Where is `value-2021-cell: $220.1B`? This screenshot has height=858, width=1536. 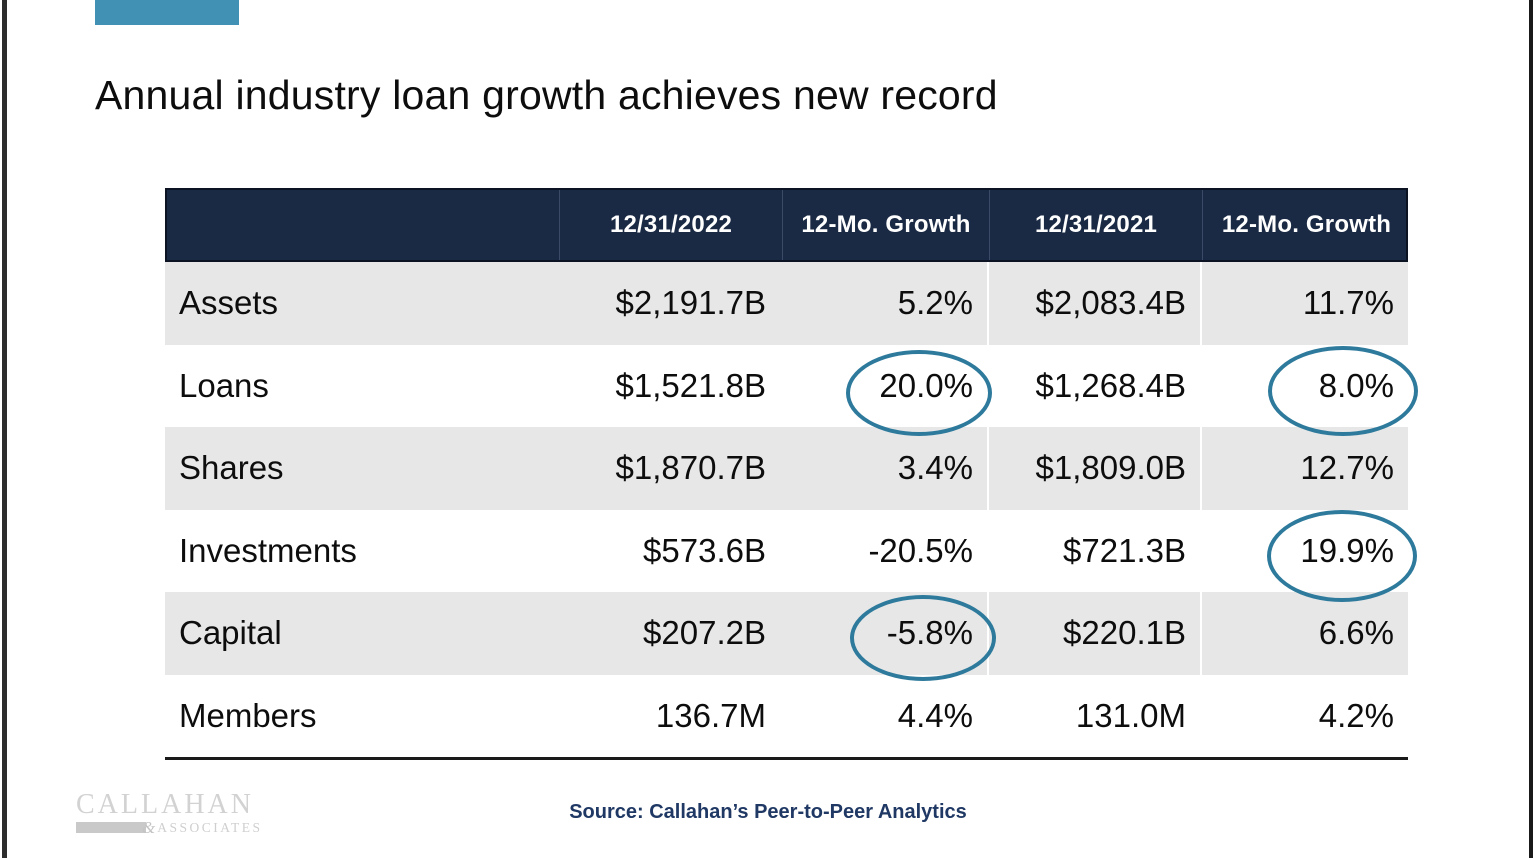 value-2021-cell: $220.1B is located at coordinates (1093, 633).